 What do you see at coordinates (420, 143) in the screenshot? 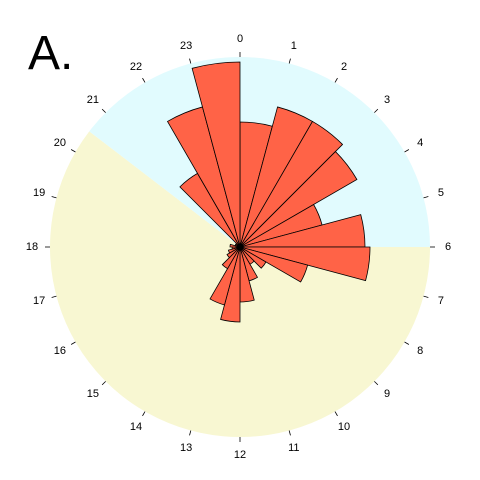
I see `hour-label-4: 4` at bounding box center [420, 143].